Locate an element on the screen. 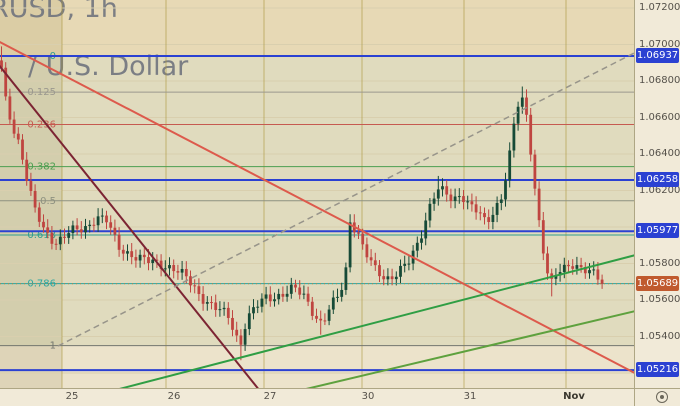 The image size is (680, 406). current-price-badge: 1.05689 is located at coordinates (657, 283).